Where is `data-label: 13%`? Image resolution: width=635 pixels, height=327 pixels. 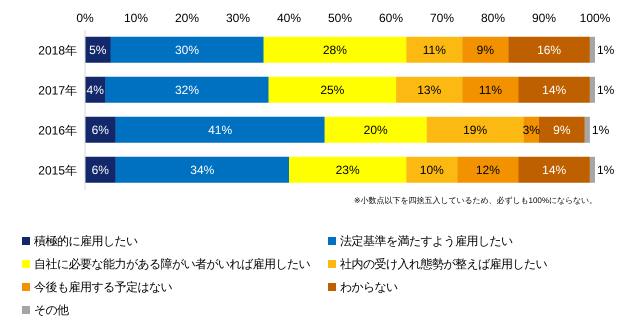 data-label: 13% is located at coordinates (429, 89).